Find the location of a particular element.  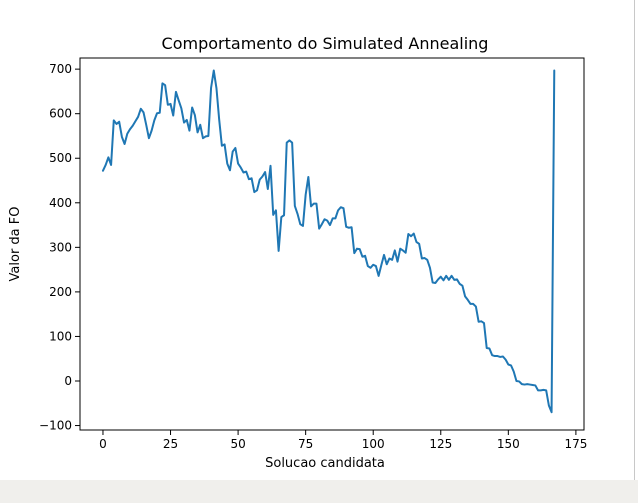

y-axis-label: Valor da FO is located at coordinates (15, 244).